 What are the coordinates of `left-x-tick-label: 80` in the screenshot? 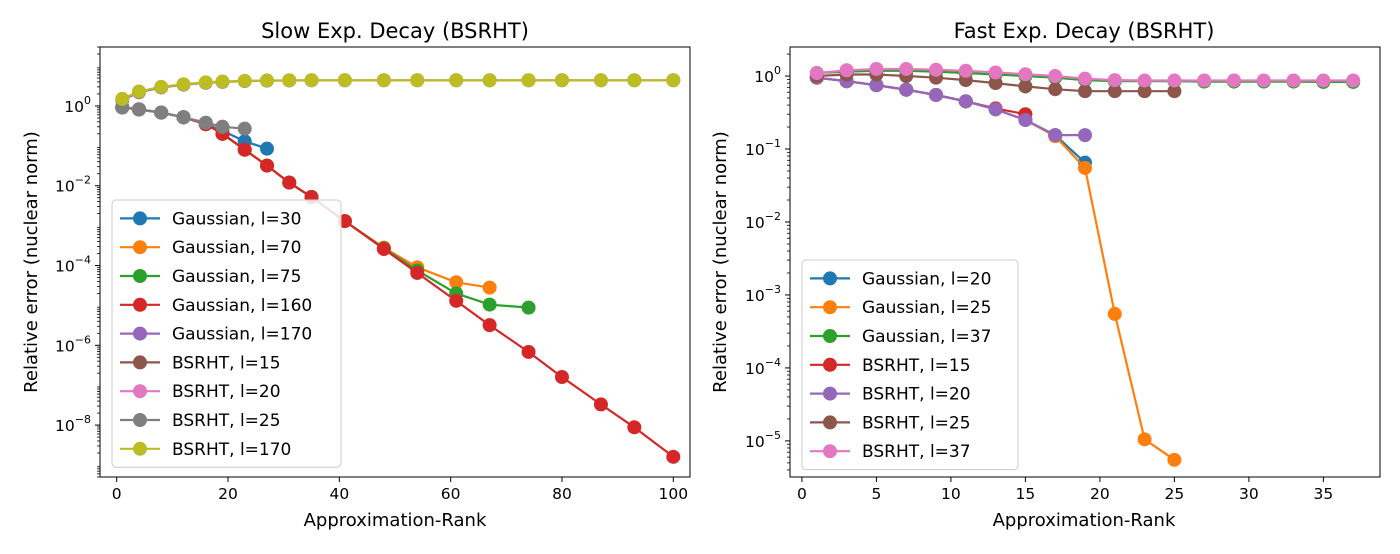 It's located at (562, 494).